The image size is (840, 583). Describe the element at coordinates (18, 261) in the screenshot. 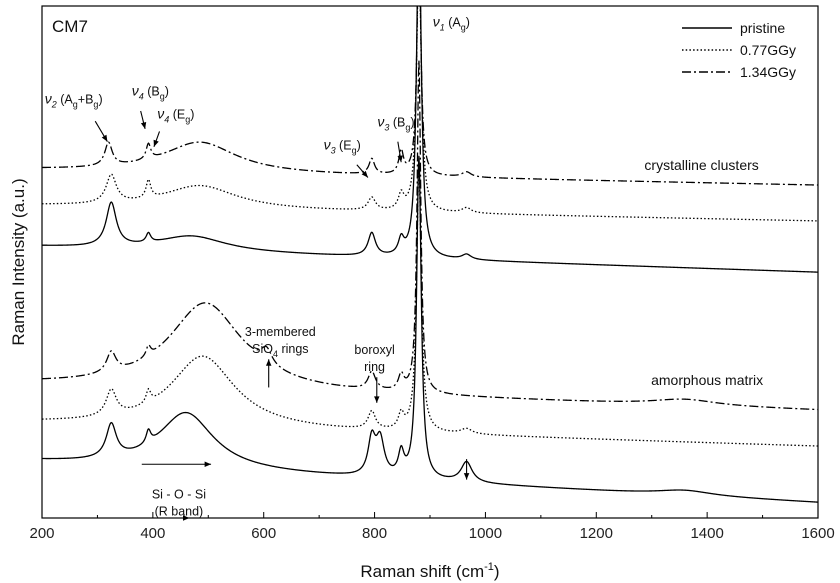

I see `y-axis-title: Raman Intensity (a.u.)` at that location.